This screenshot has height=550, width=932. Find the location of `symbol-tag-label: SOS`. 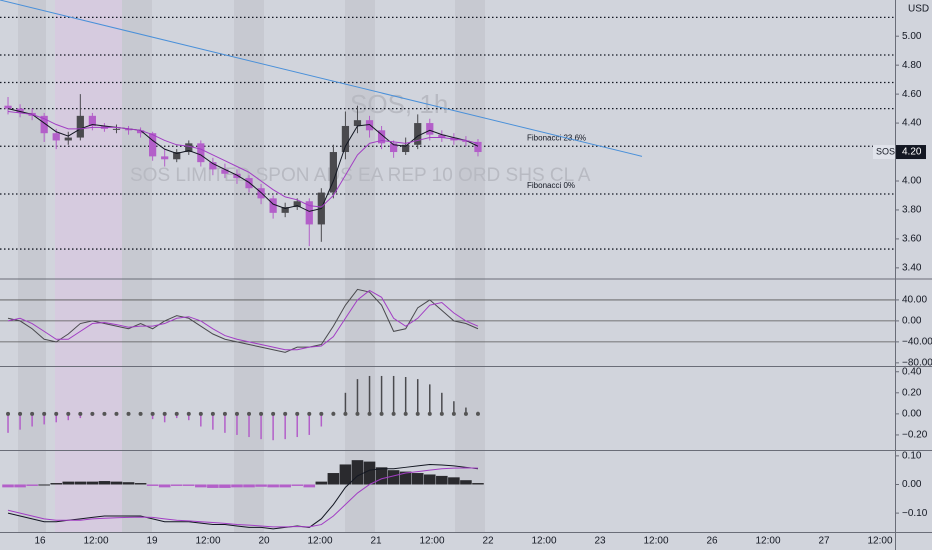

symbol-tag-label: SOS is located at coordinates (885, 151).